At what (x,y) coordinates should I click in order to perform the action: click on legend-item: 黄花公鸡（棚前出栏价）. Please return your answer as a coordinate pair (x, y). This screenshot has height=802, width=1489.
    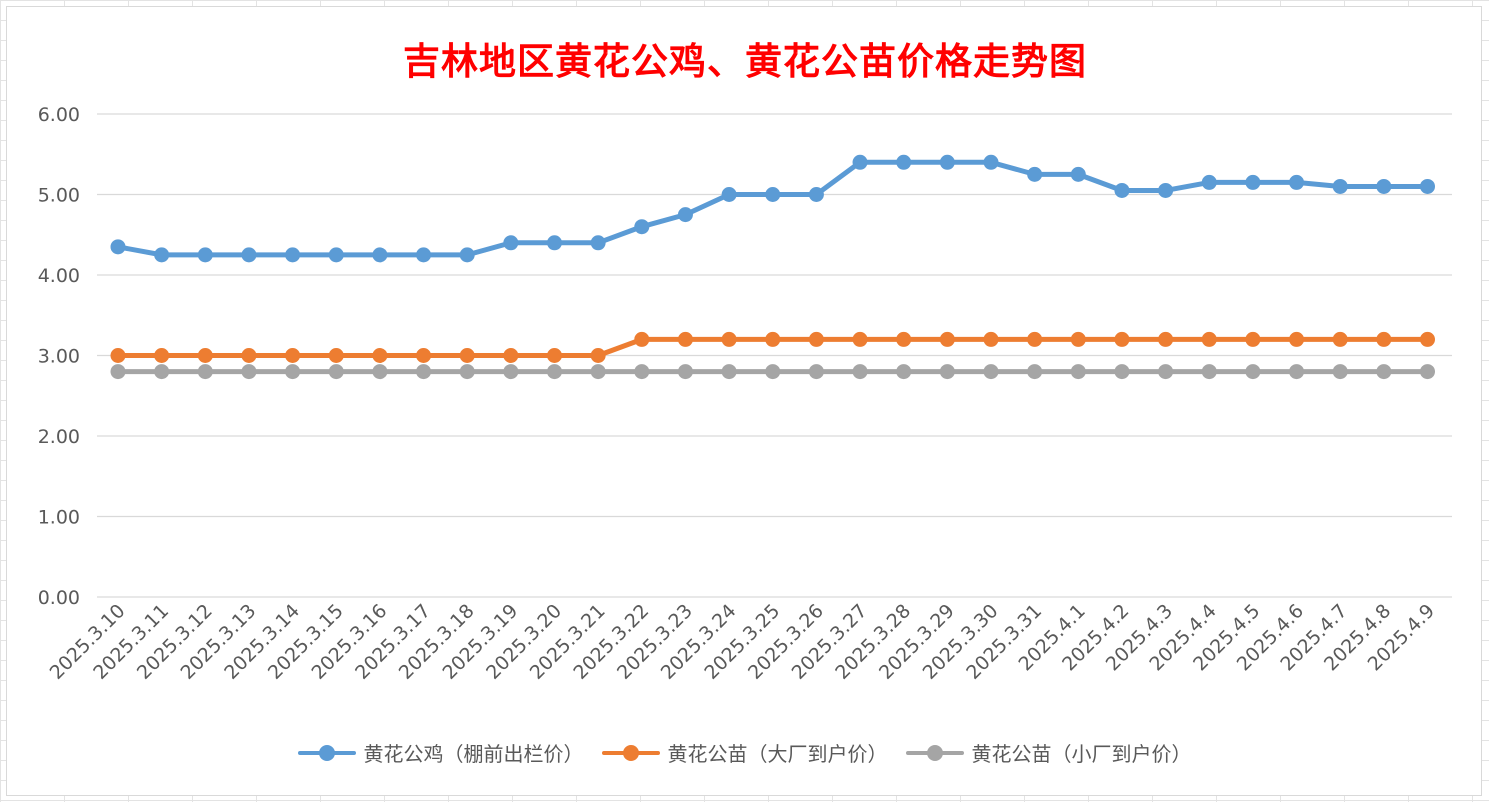
    Looking at the image, I should click on (440, 752).